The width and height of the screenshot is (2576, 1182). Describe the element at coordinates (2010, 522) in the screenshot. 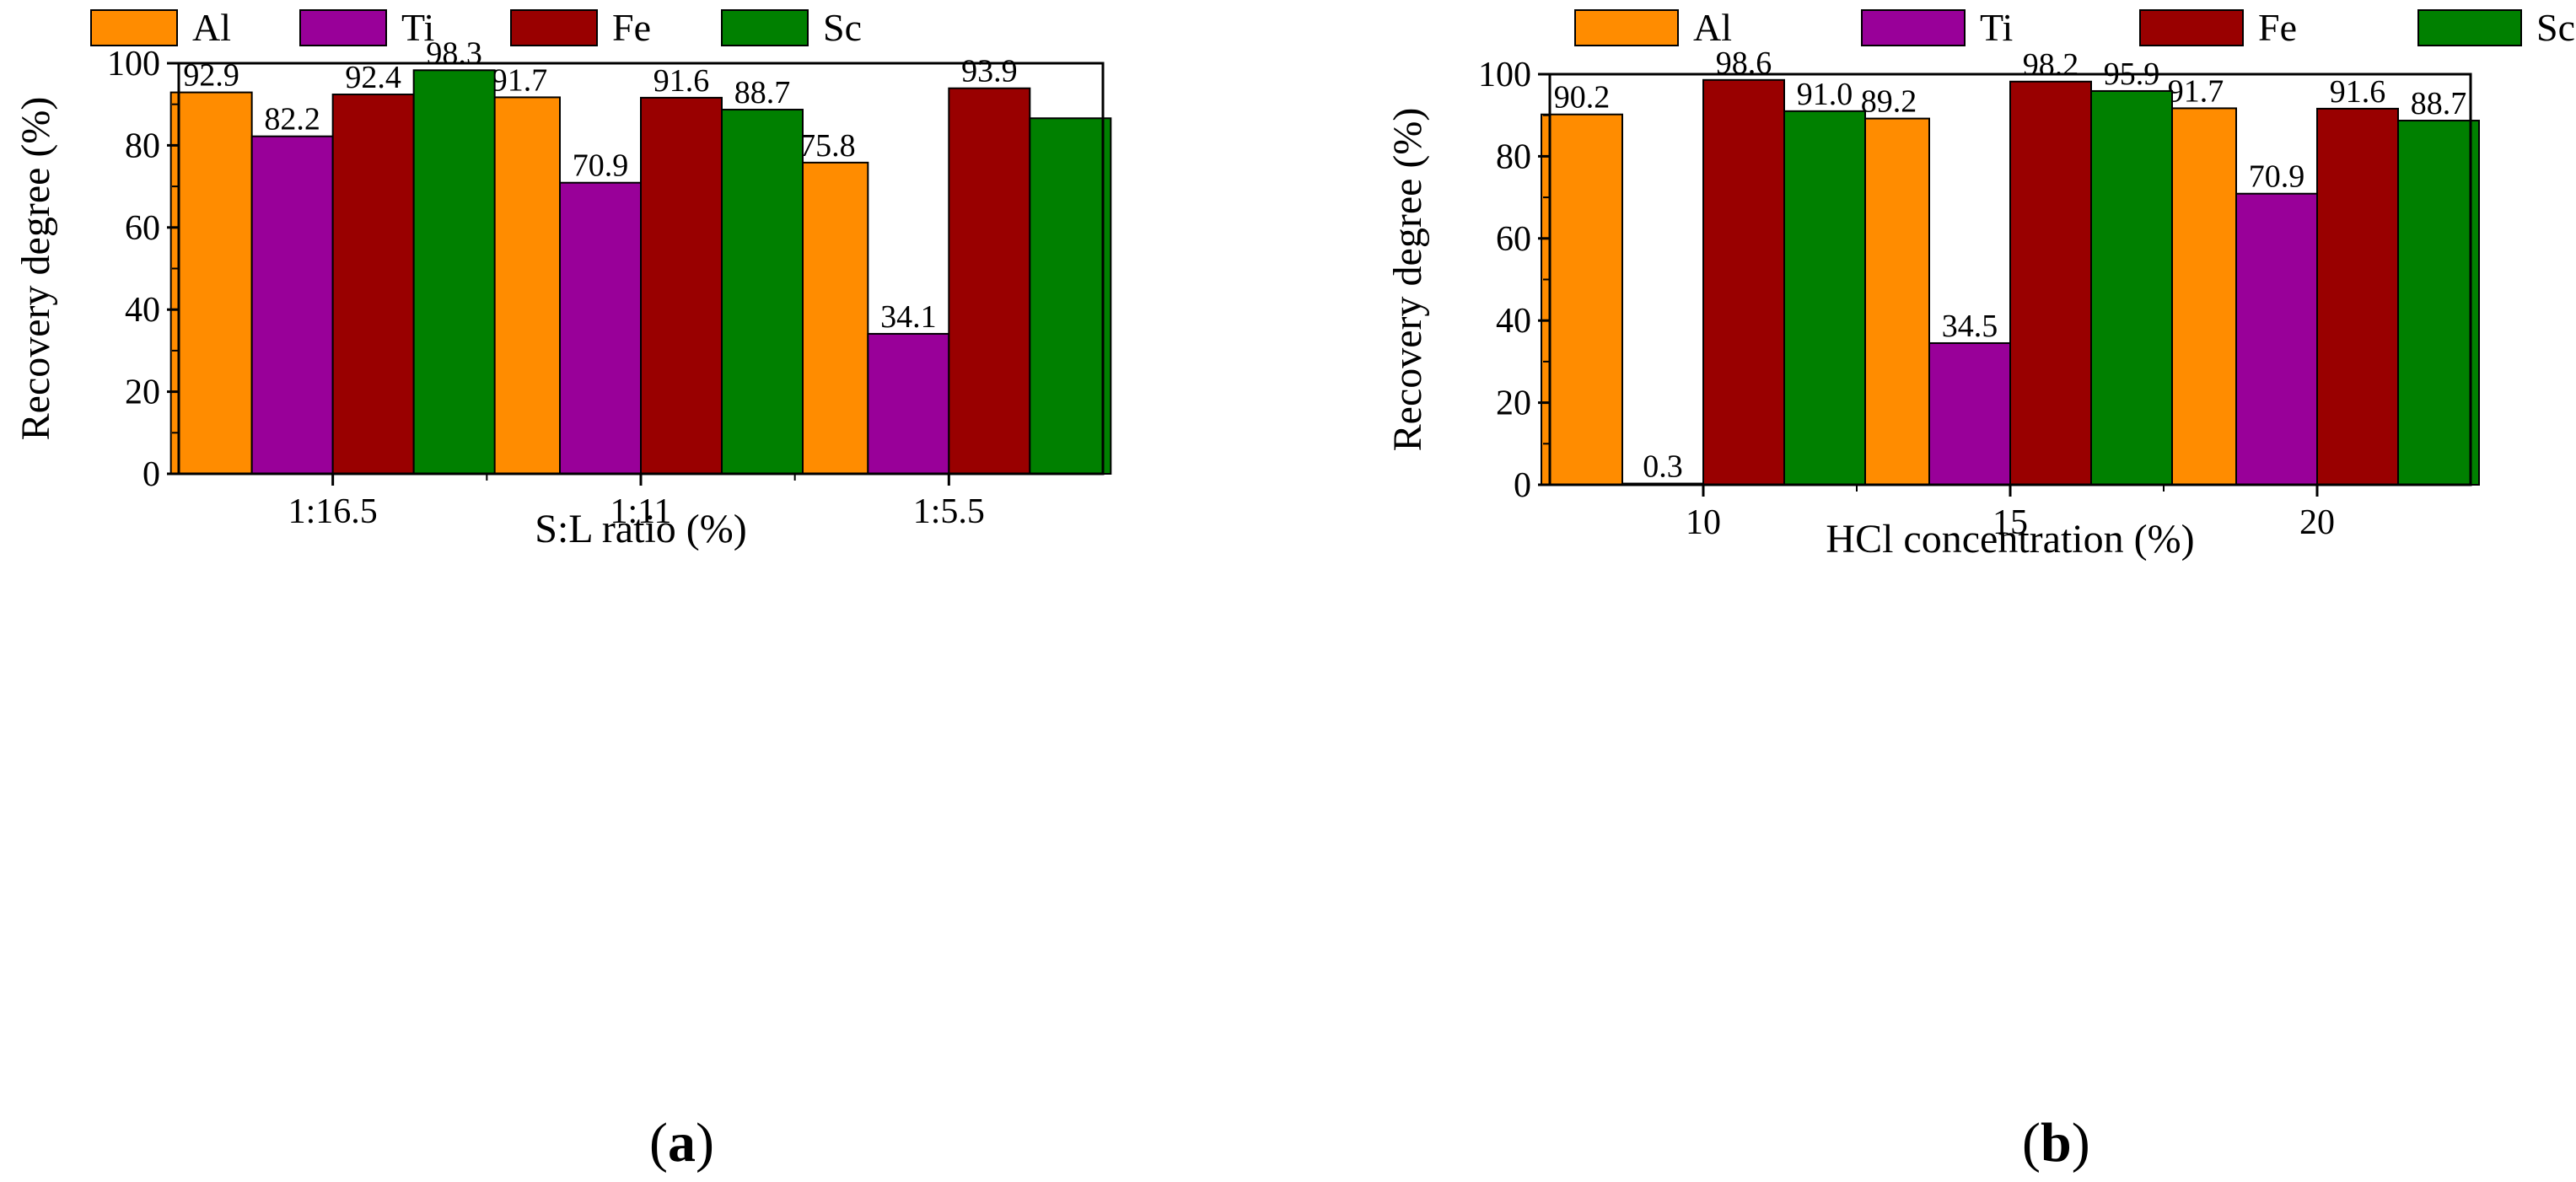

I see `x-tick-label: 15` at that location.